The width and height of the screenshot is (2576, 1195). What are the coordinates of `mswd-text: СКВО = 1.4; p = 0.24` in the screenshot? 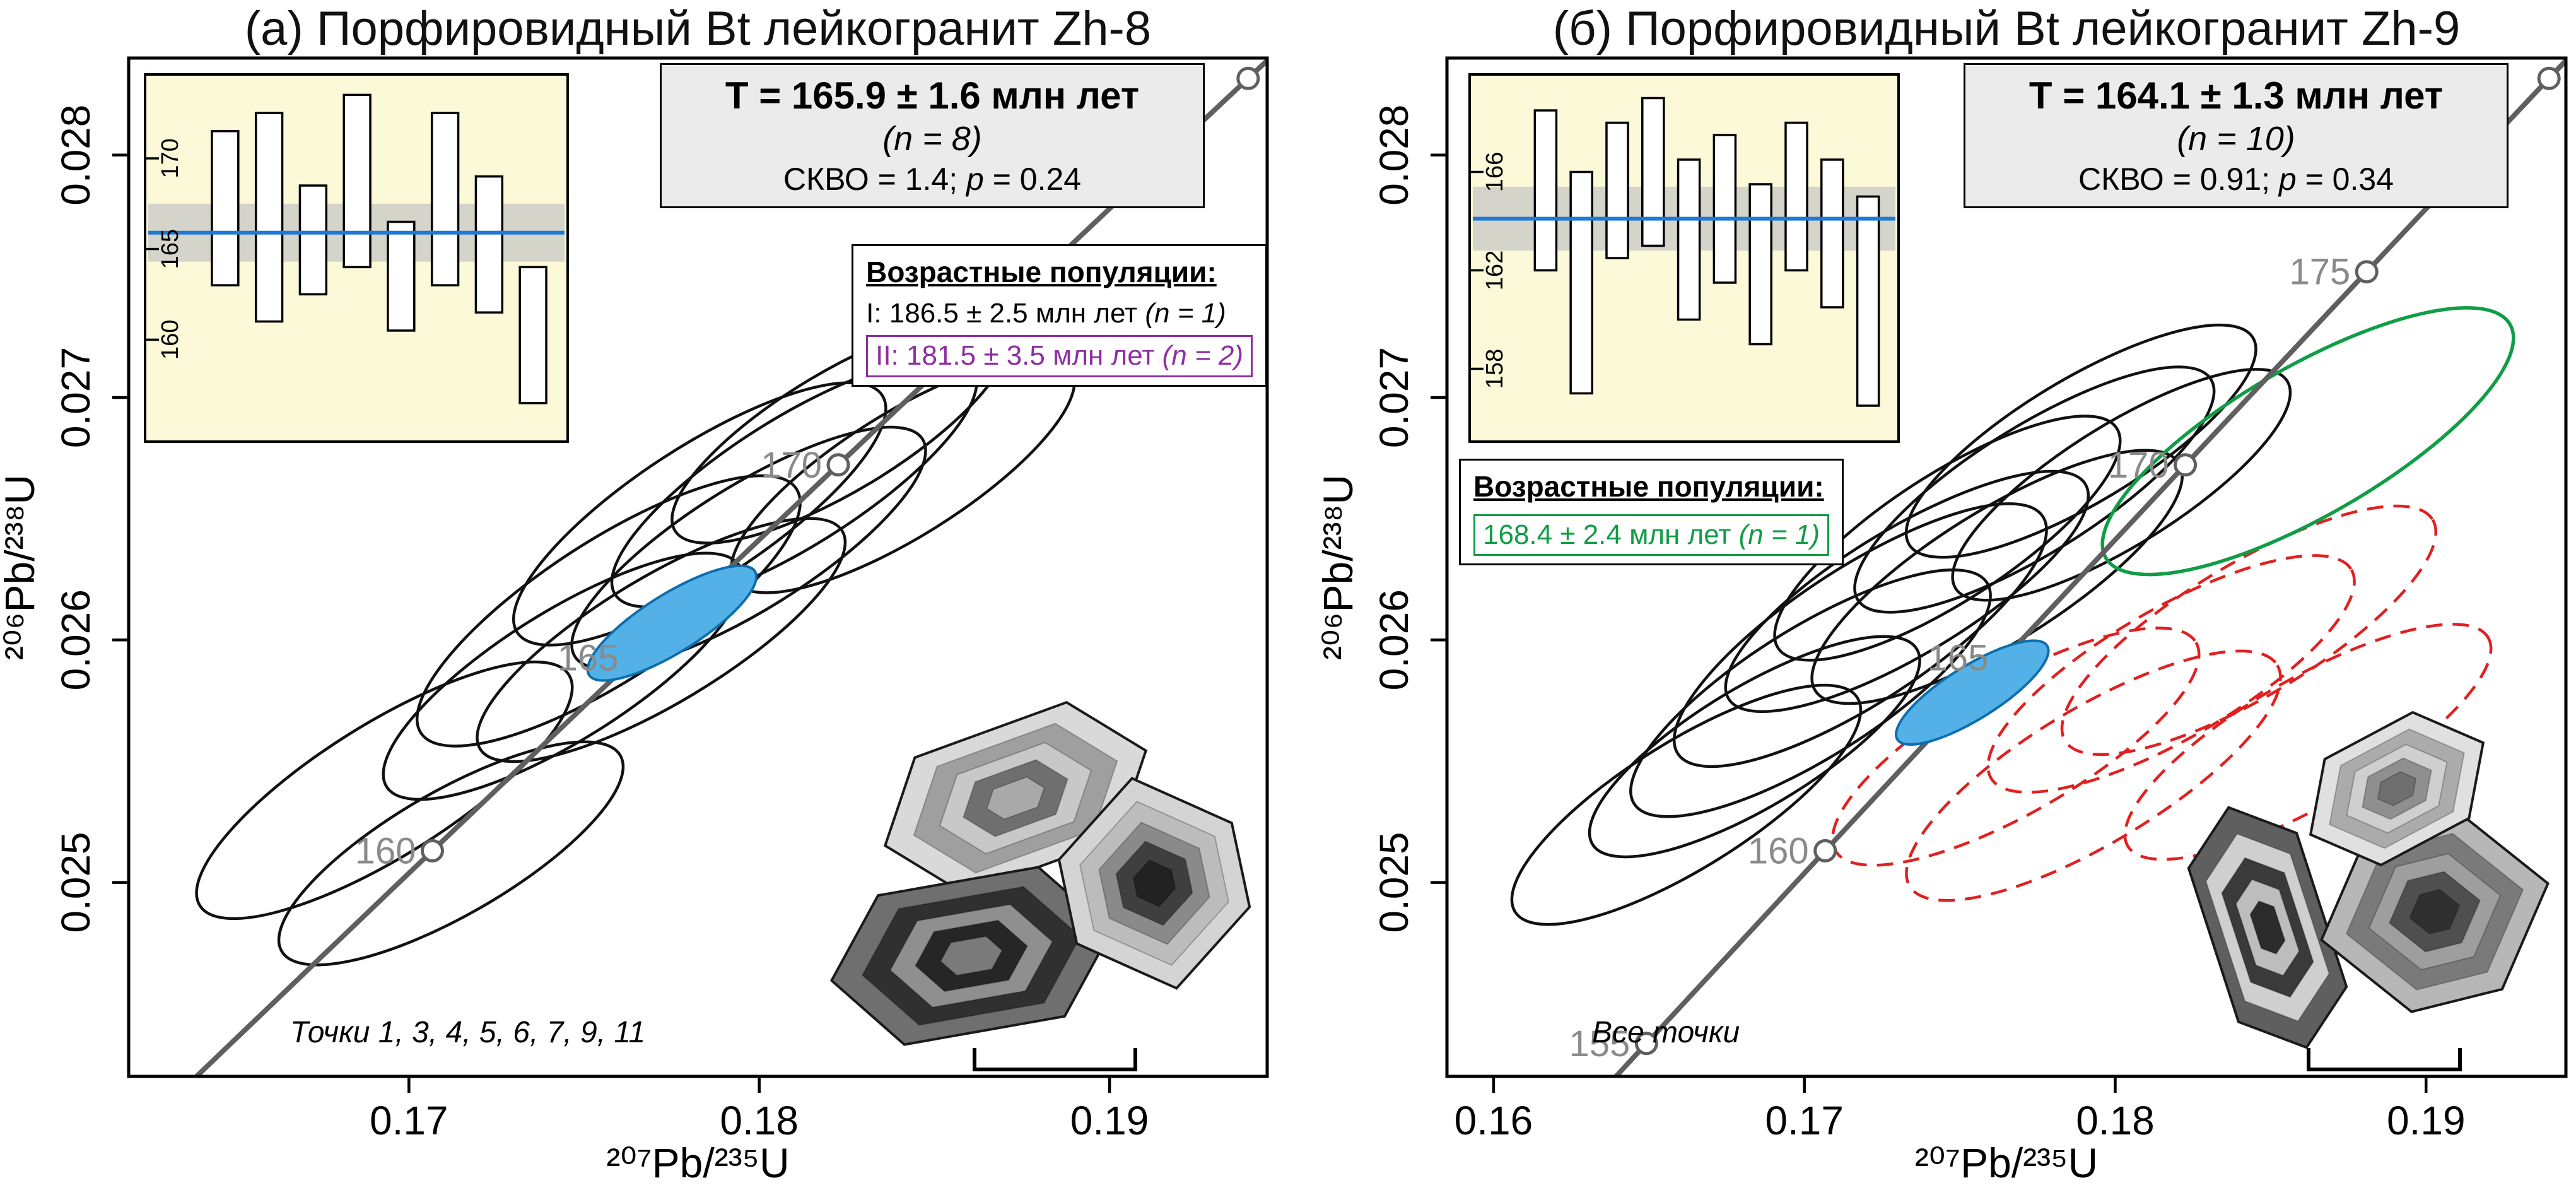 It's located at (932, 179).